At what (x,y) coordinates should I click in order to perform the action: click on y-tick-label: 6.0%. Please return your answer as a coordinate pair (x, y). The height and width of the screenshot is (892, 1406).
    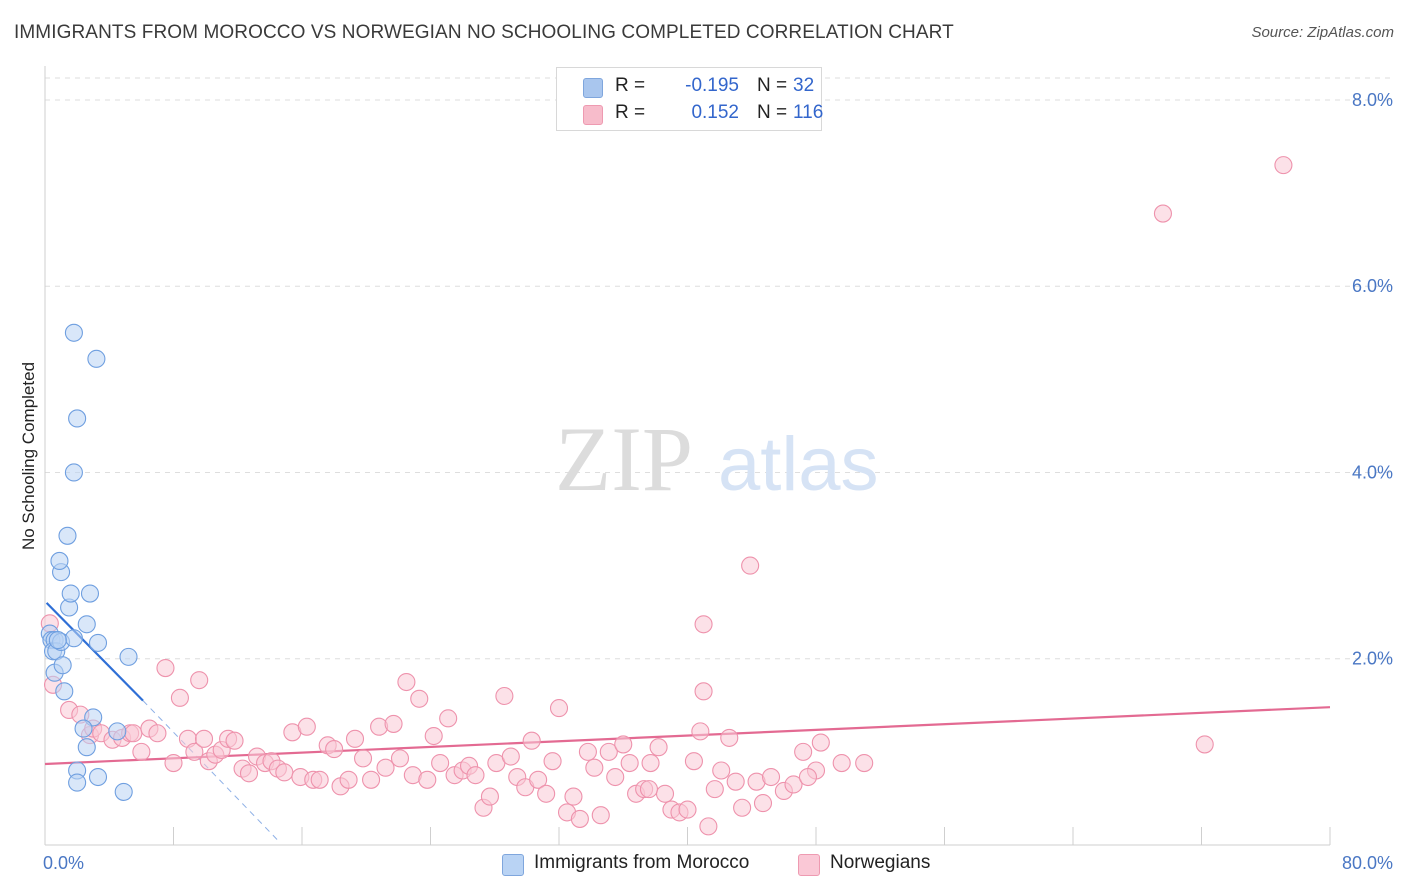
    Looking at the image, I should click on (1372, 286).